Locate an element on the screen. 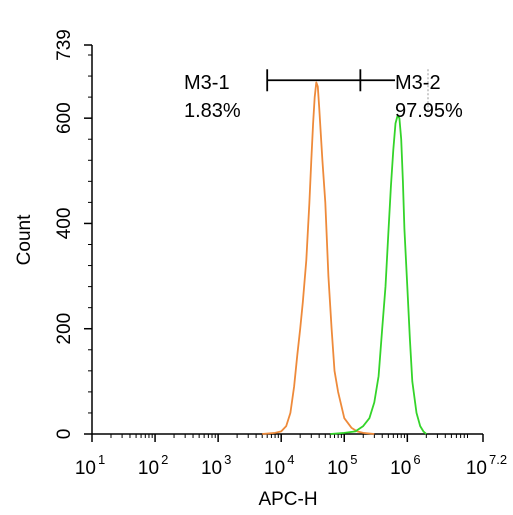 Image resolution: width=513 pixels, height=515 pixels. y-tick-label: 0 is located at coordinates (64, 434).